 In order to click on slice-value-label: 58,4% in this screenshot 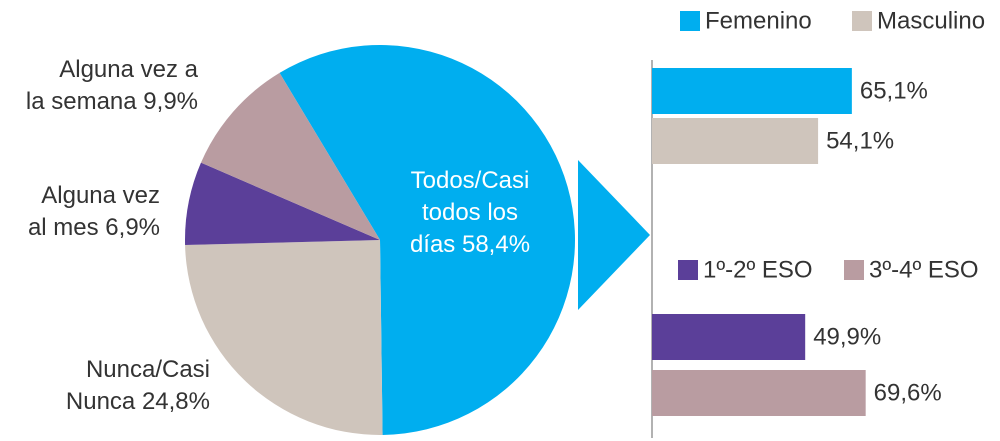, I will do `click(496, 244)`.